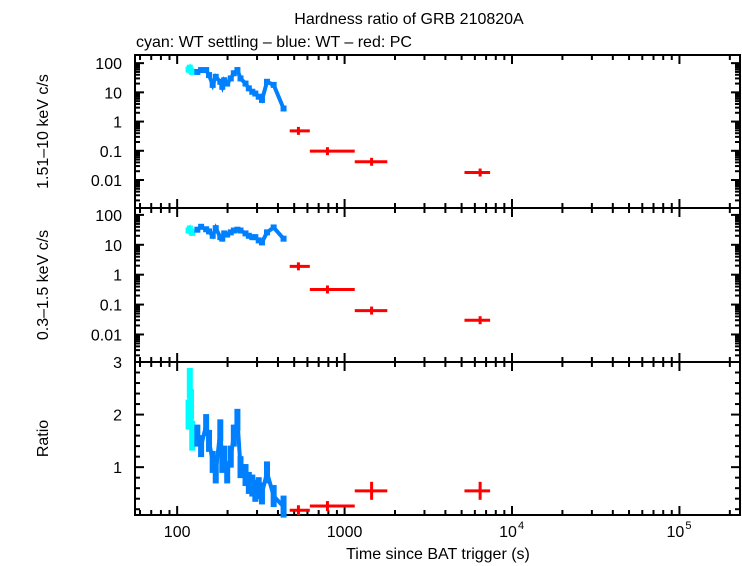  Describe the element at coordinates (409, 19) in the screenshot. I see `chart-title: Hardness ratio of GRB 210820A` at that location.